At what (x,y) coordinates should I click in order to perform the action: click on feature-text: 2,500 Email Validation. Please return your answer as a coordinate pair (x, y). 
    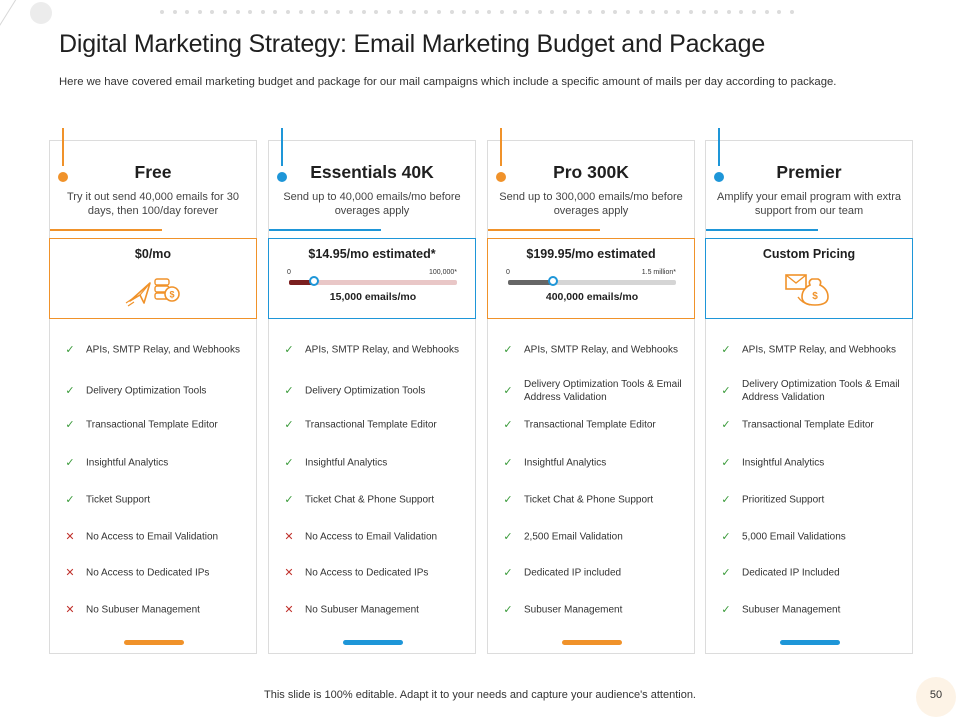
    Looking at the image, I should click on (573, 537).